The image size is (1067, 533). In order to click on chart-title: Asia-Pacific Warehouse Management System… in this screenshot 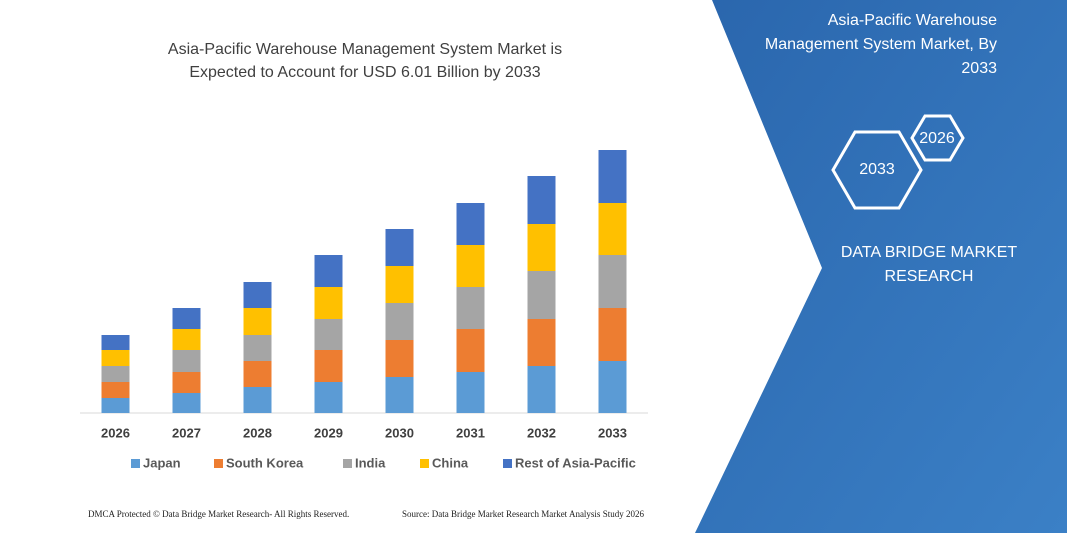, I will do `click(365, 49)`.